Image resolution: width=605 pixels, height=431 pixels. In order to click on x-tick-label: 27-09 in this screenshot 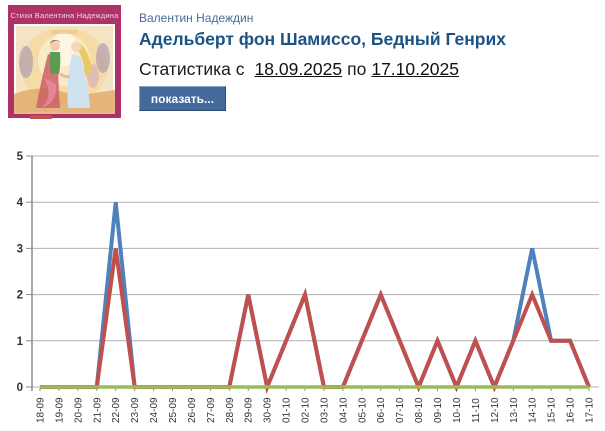, I will do `click(211, 410)`.